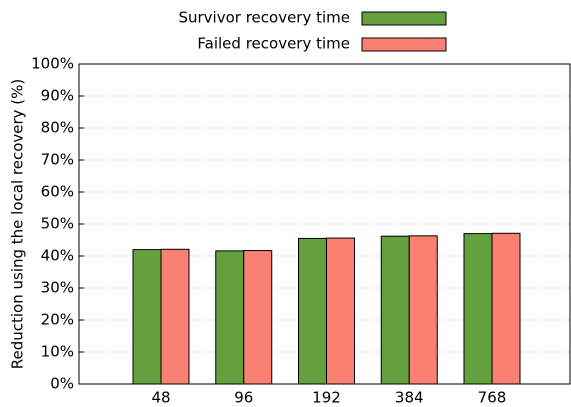  I want to click on legend-label: Failed recovery time, so click(273, 44).